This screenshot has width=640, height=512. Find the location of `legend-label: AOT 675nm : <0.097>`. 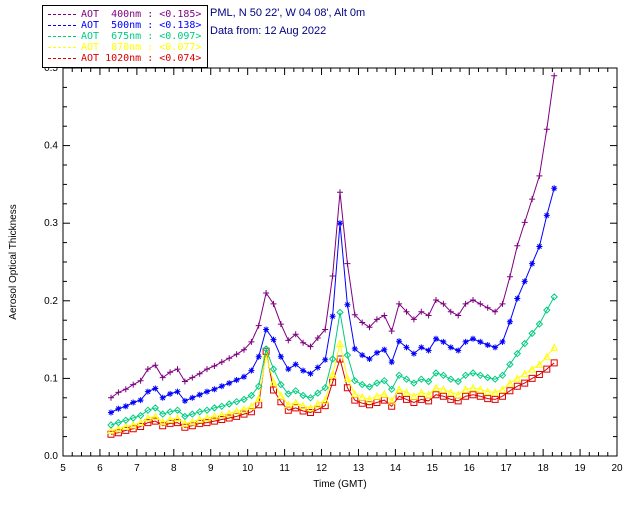

legend-label: AOT 675nm : <0.097> is located at coordinates (141, 36).